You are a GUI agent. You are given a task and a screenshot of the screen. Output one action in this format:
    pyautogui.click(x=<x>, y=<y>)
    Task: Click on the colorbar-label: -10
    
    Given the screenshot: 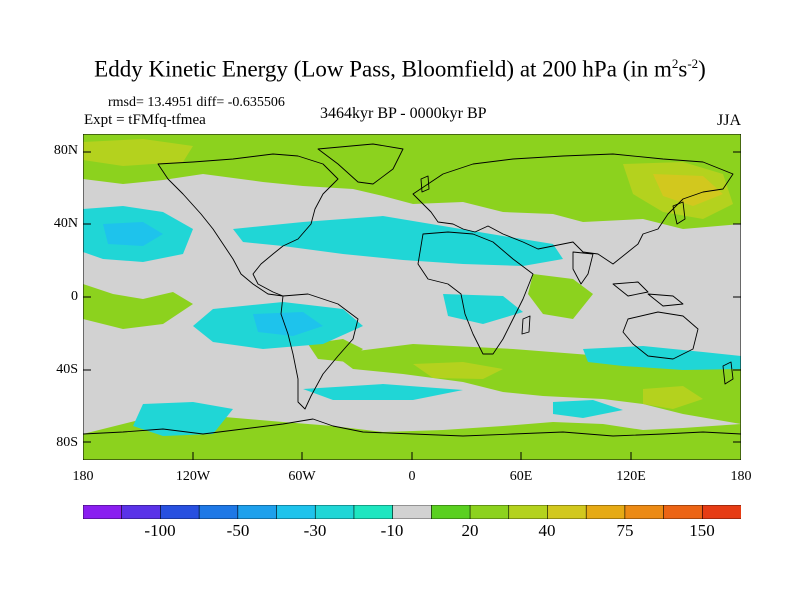 What is the action you would take?
    pyautogui.click(x=392, y=530)
    